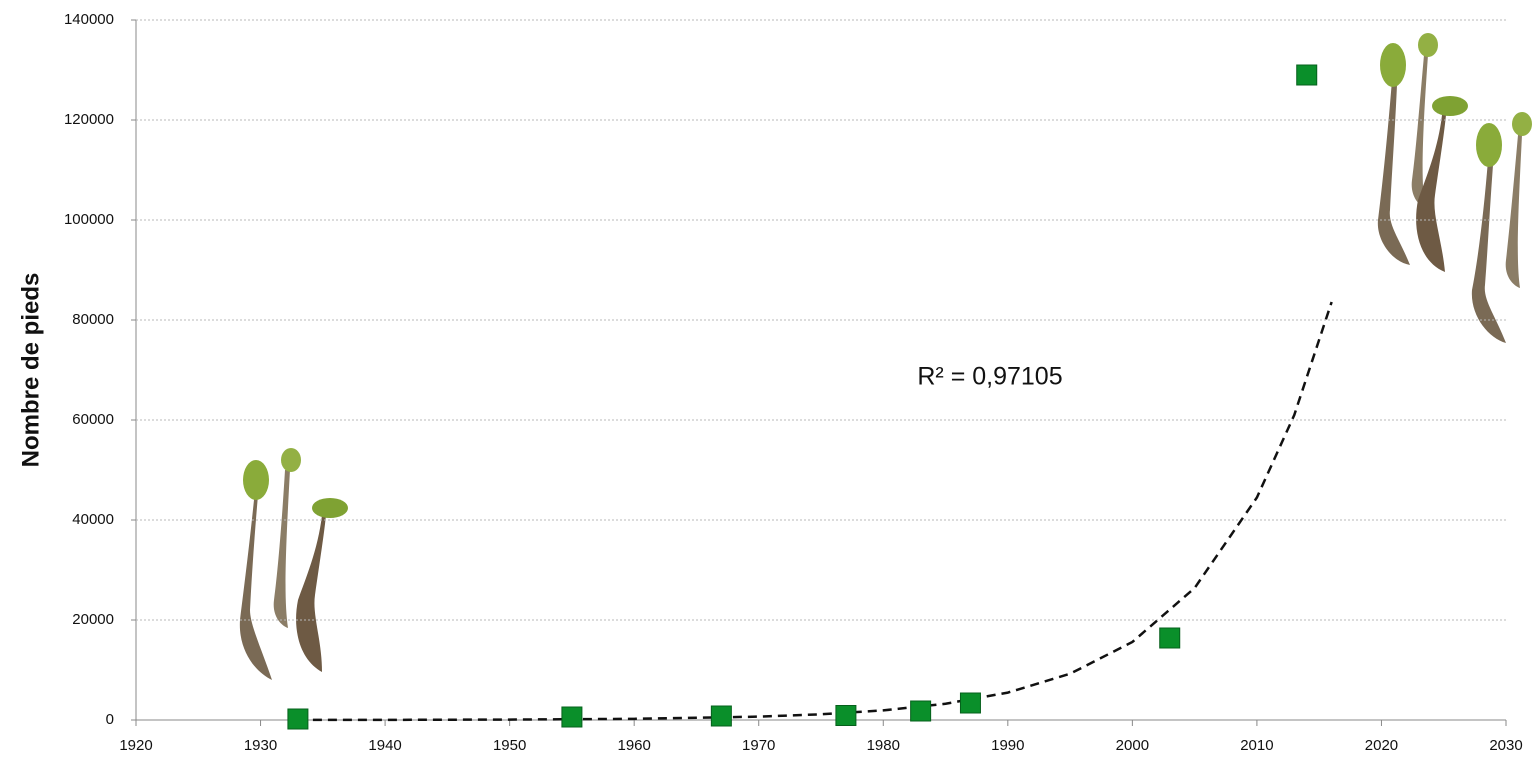 This screenshot has height=759, width=1533. What do you see at coordinates (758, 745) in the screenshot?
I see `x-tick-label: 1970` at bounding box center [758, 745].